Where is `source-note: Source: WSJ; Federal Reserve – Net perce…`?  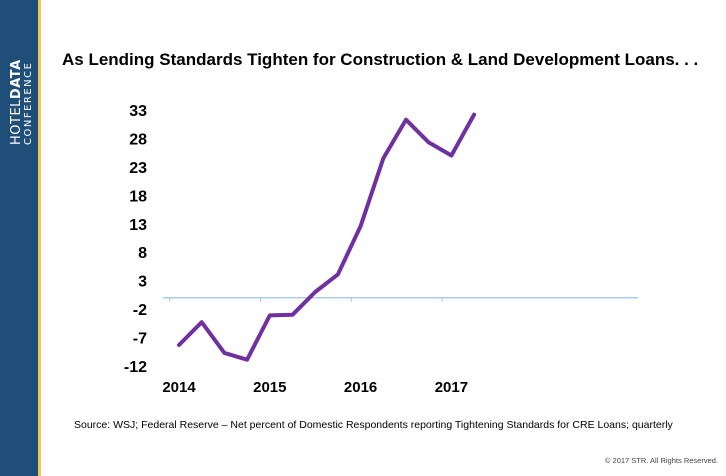 source-note: Source: WSJ; Federal Reserve – Net perce… is located at coordinates (373, 425).